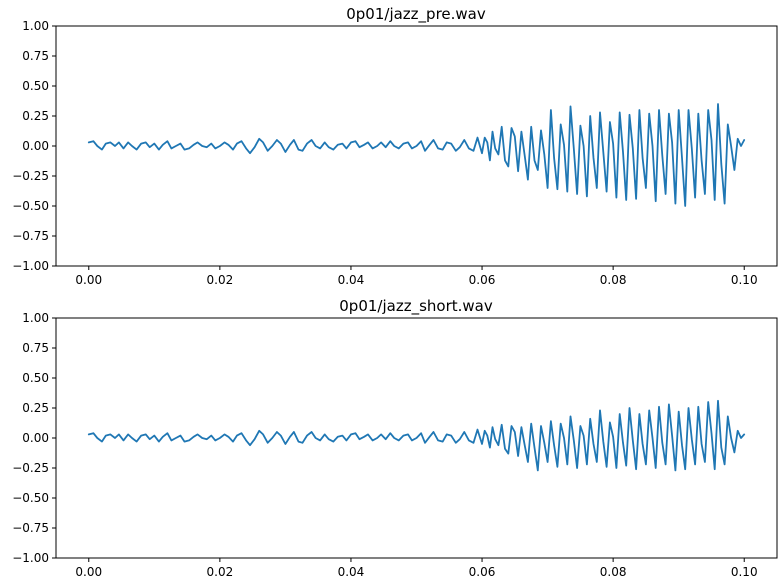 The height and width of the screenshot is (585, 780). What do you see at coordinates (744, 572) in the screenshot?
I see `subplot-2-xtick-label: 0.10` at bounding box center [744, 572].